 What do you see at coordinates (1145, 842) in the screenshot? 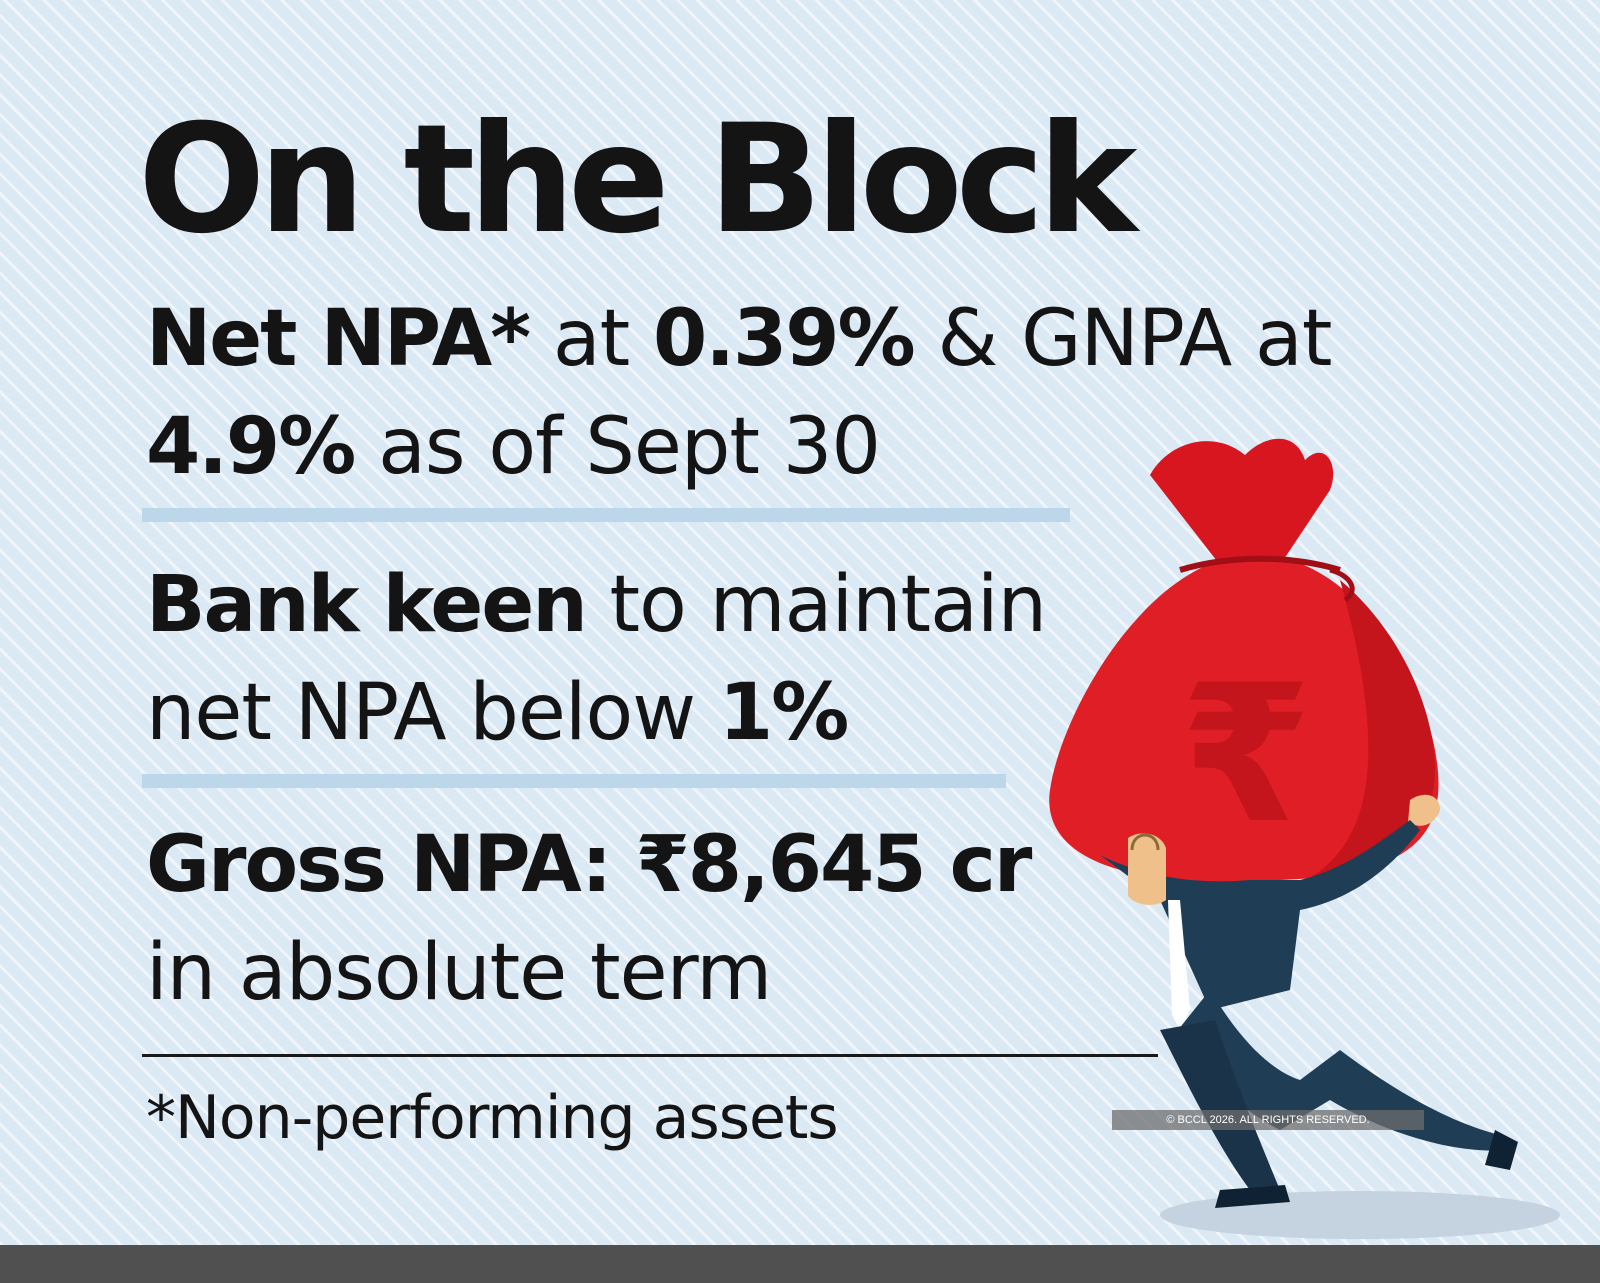
I see `hand-strap` at bounding box center [1145, 842].